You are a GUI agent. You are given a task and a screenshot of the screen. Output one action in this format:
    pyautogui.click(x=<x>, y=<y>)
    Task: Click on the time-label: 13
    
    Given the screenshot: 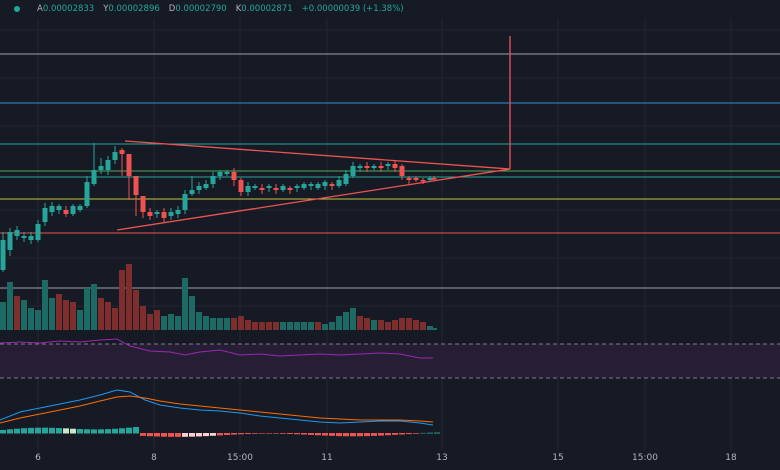 What is the action you would take?
    pyautogui.click(x=442, y=458)
    